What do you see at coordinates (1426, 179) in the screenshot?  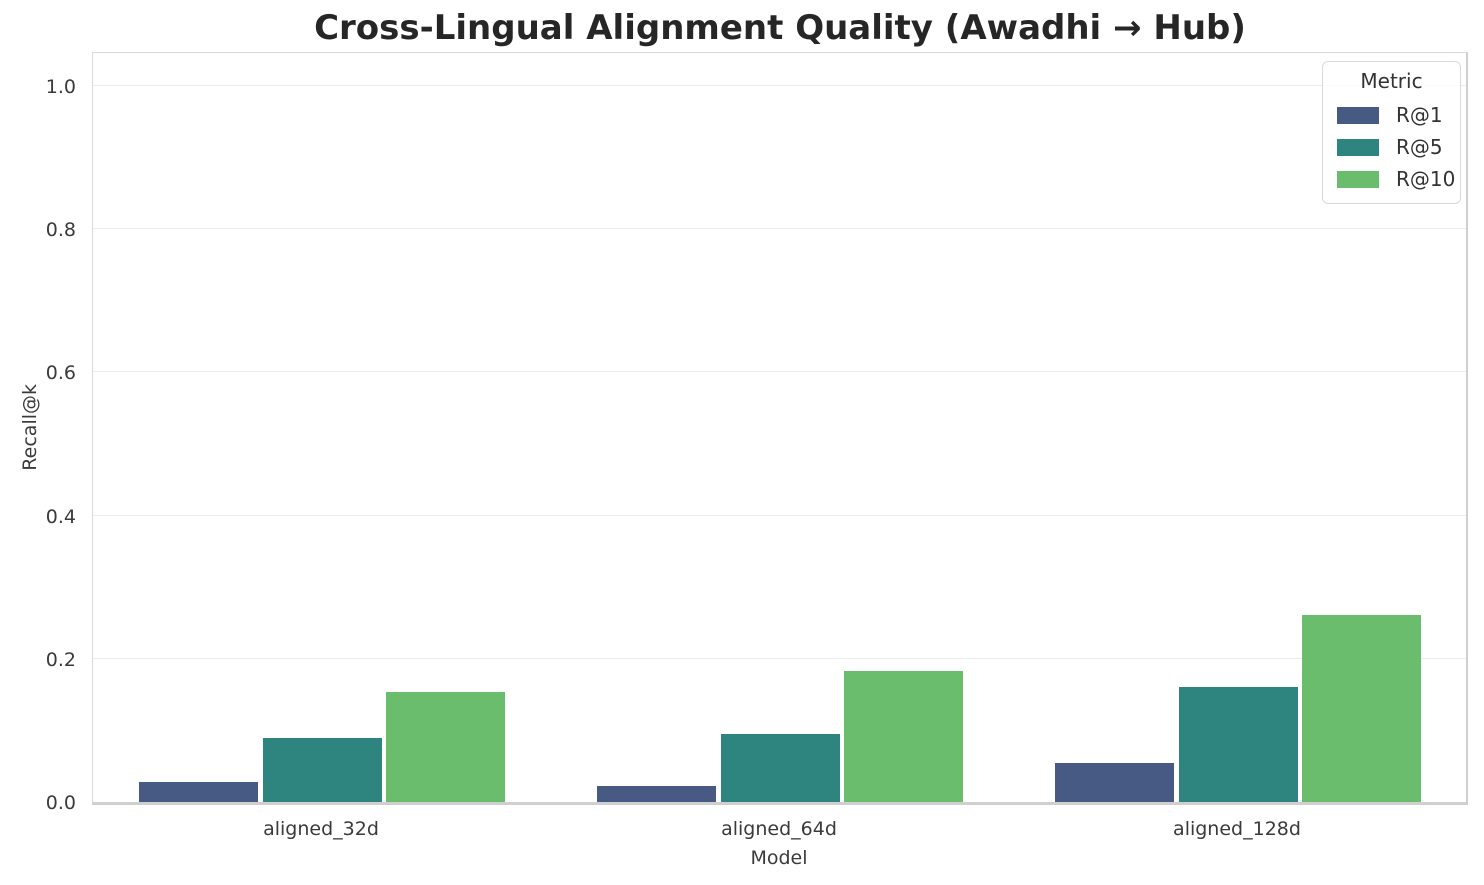 I see `legend-label-r10: R@10` at bounding box center [1426, 179].